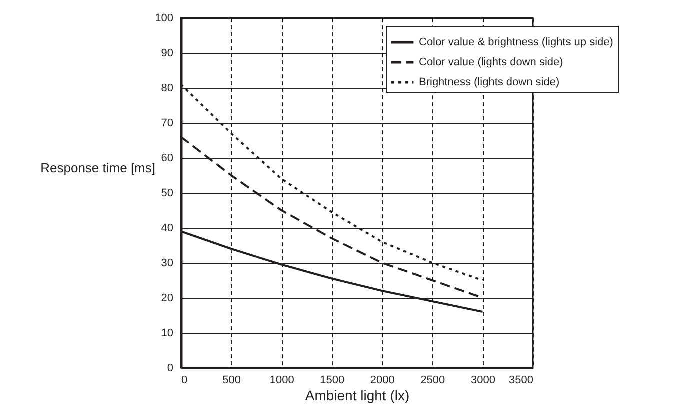 This screenshot has width=680, height=416. What do you see at coordinates (167, 158) in the screenshot?
I see `y-tick-label: 60` at bounding box center [167, 158].